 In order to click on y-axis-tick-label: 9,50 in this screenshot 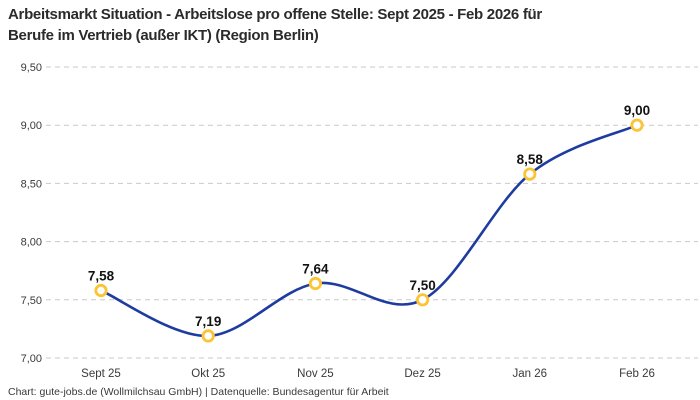, I will do `click(31, 68)`.